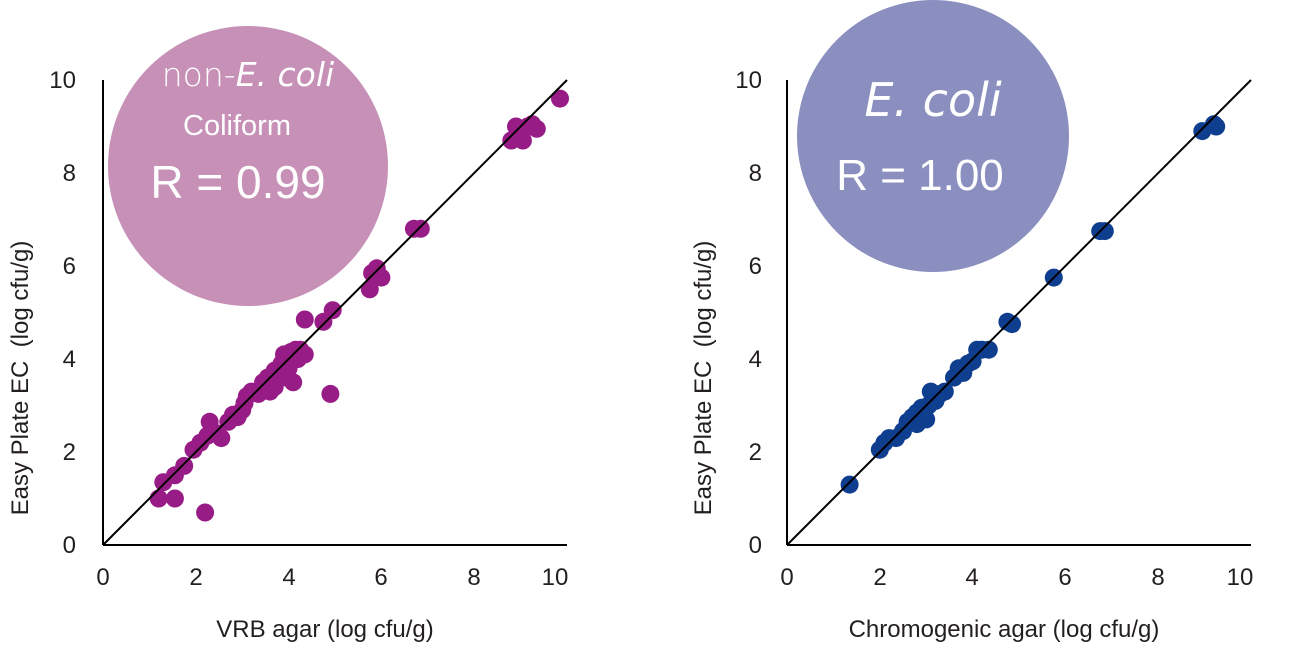 The width and height of the screenshot is (1289, 650). Describe the element at coordinates (380, 577) in the screenshot. I see `left-x-tick: 6` at that location.